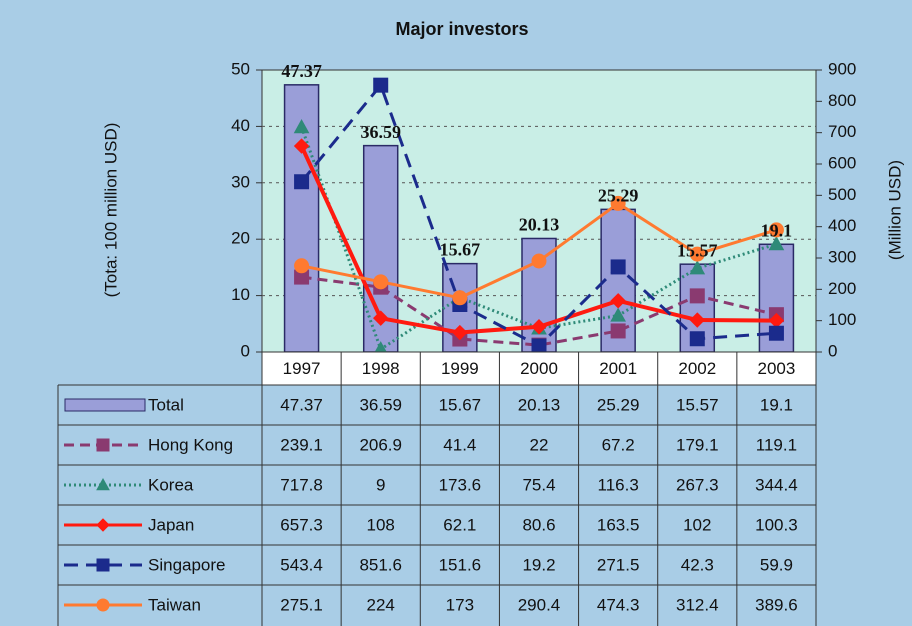 The height and width of the screenshot is (626, 912). Describe the element at coordinates (618, 444) in the screenshot. I see `table-cell: 67.2` at that location.